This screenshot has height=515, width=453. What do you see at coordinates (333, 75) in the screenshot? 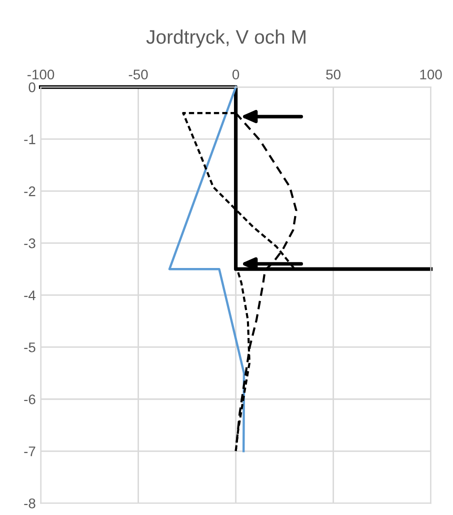
I see `x-tick-label: 50` at bounding box center [333, 75].